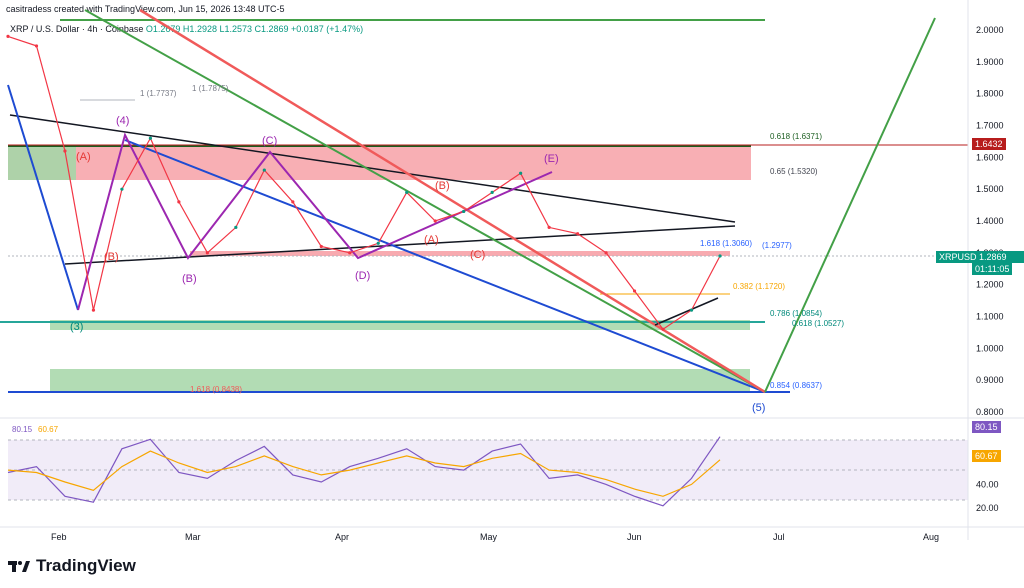 The height and width of the screenshot is (588, 1024). Describe the element at coordinates (990, 62) in the screenshot. I see `price-tick-label: 1.9000` at that location.